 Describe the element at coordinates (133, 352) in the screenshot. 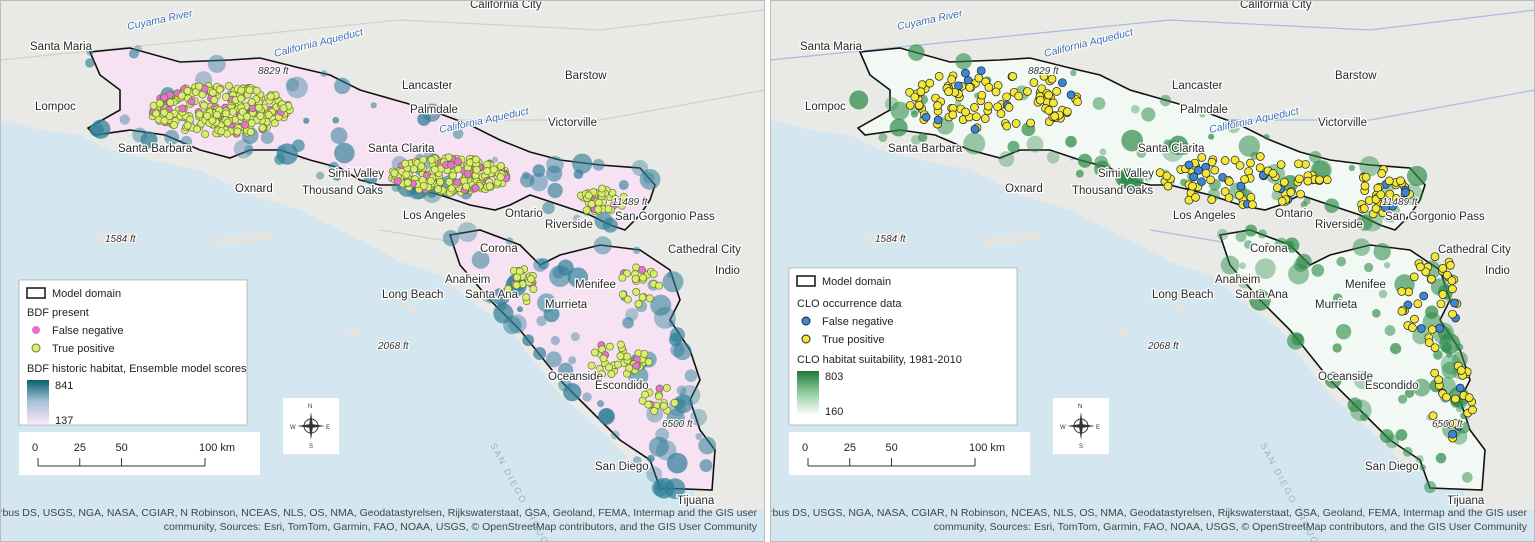

I see `legend-box` at that location.